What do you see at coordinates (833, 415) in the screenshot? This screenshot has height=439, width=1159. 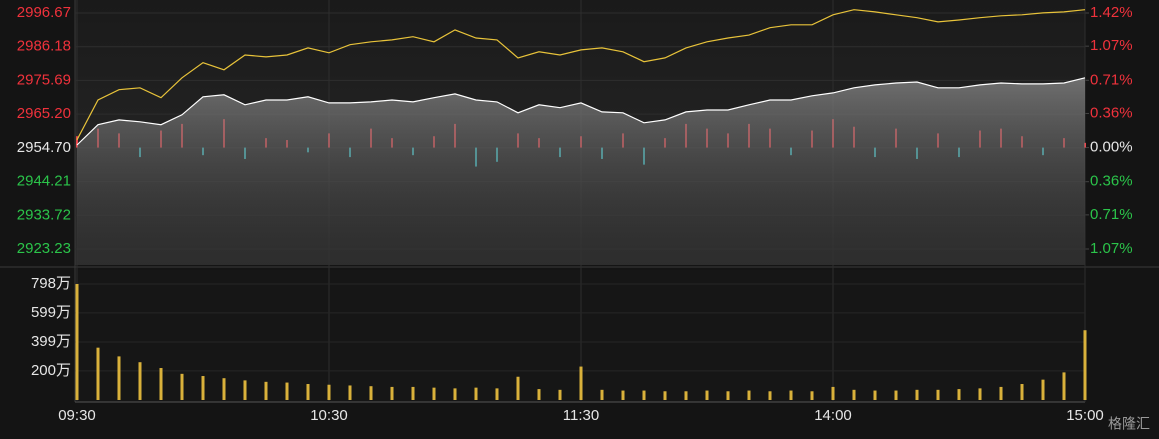 I see `x-tick-label: 14:00` at bounding box center [833, 415].